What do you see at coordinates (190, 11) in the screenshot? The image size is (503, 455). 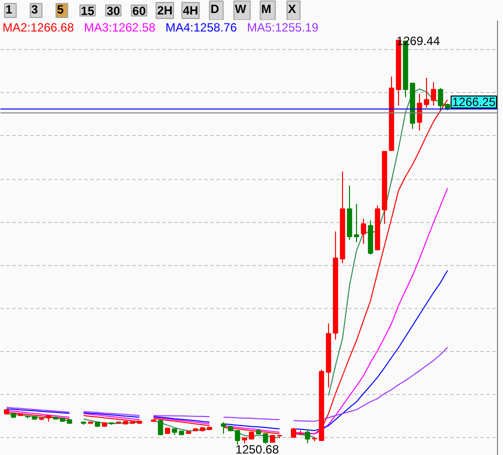 I see `category-label: 4H` at bounding box center [190, 11].